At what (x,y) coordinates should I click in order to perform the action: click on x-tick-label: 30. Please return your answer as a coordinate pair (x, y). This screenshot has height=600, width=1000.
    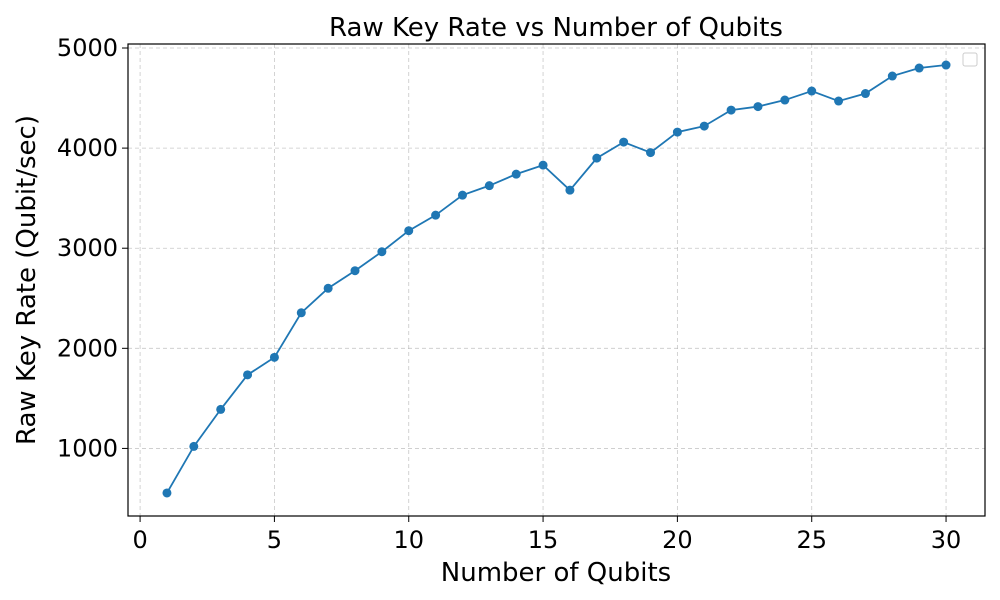
    Looking at the image, I should click on (946, 540).